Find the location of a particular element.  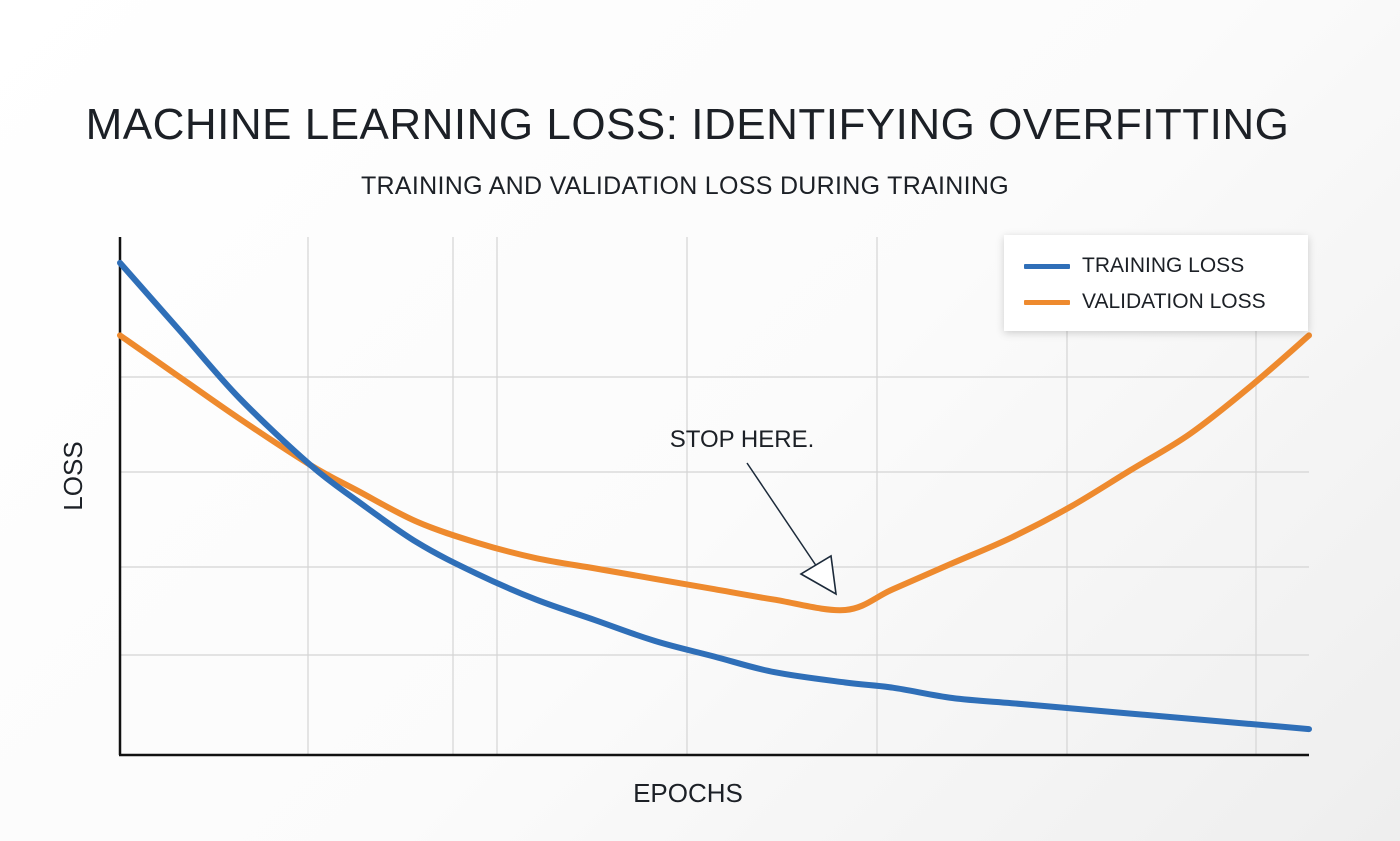

legend-item-training: TRAINING LOSS is located at coordinates (1134, 266).